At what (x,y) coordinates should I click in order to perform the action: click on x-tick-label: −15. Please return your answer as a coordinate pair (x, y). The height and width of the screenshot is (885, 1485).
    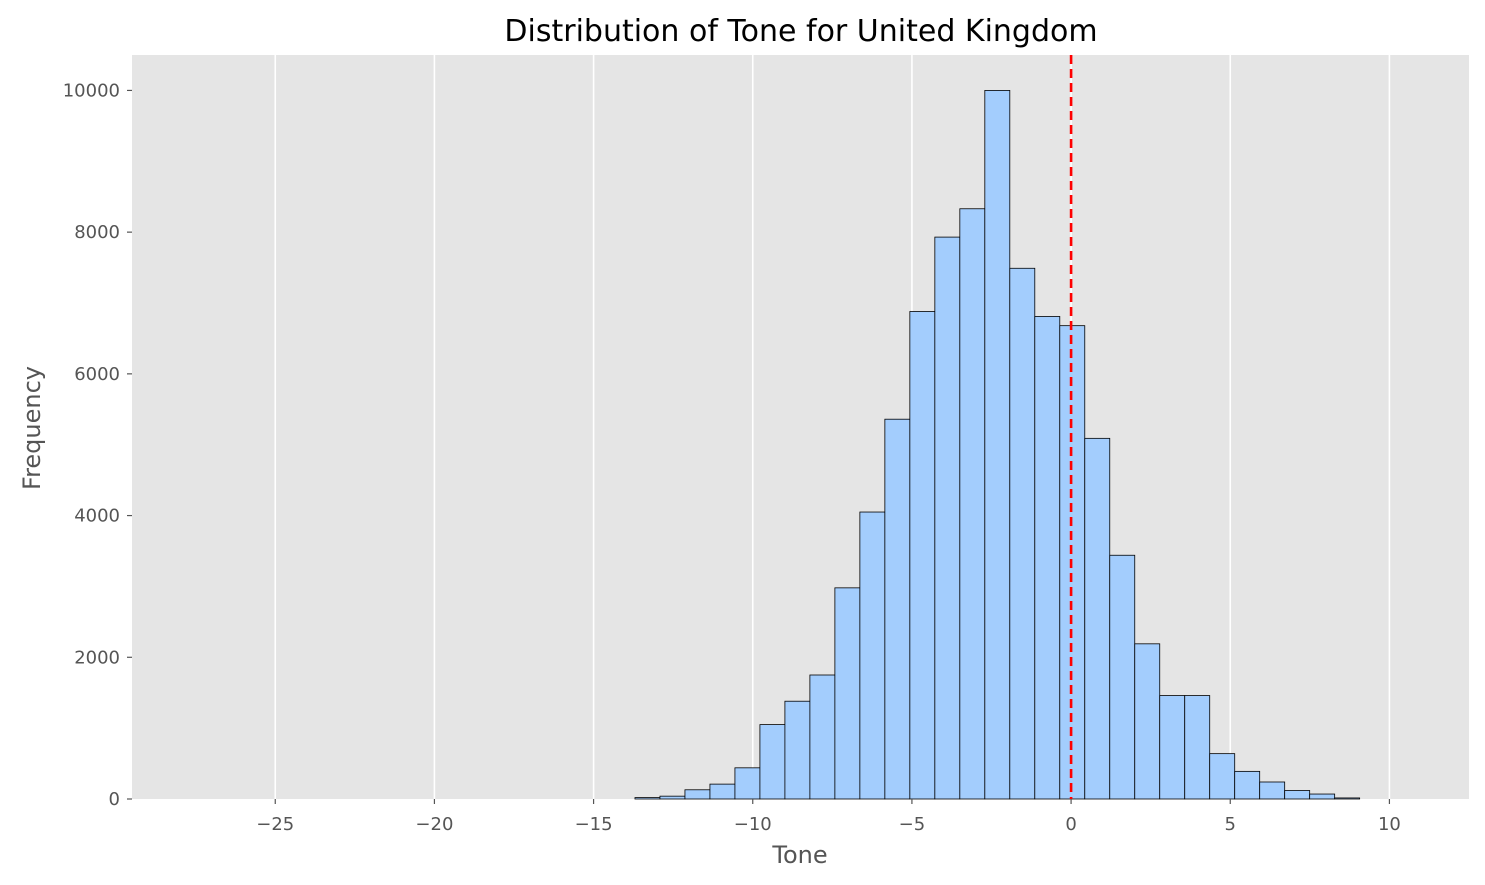
    Looking at the image, I should click on (594, 824).